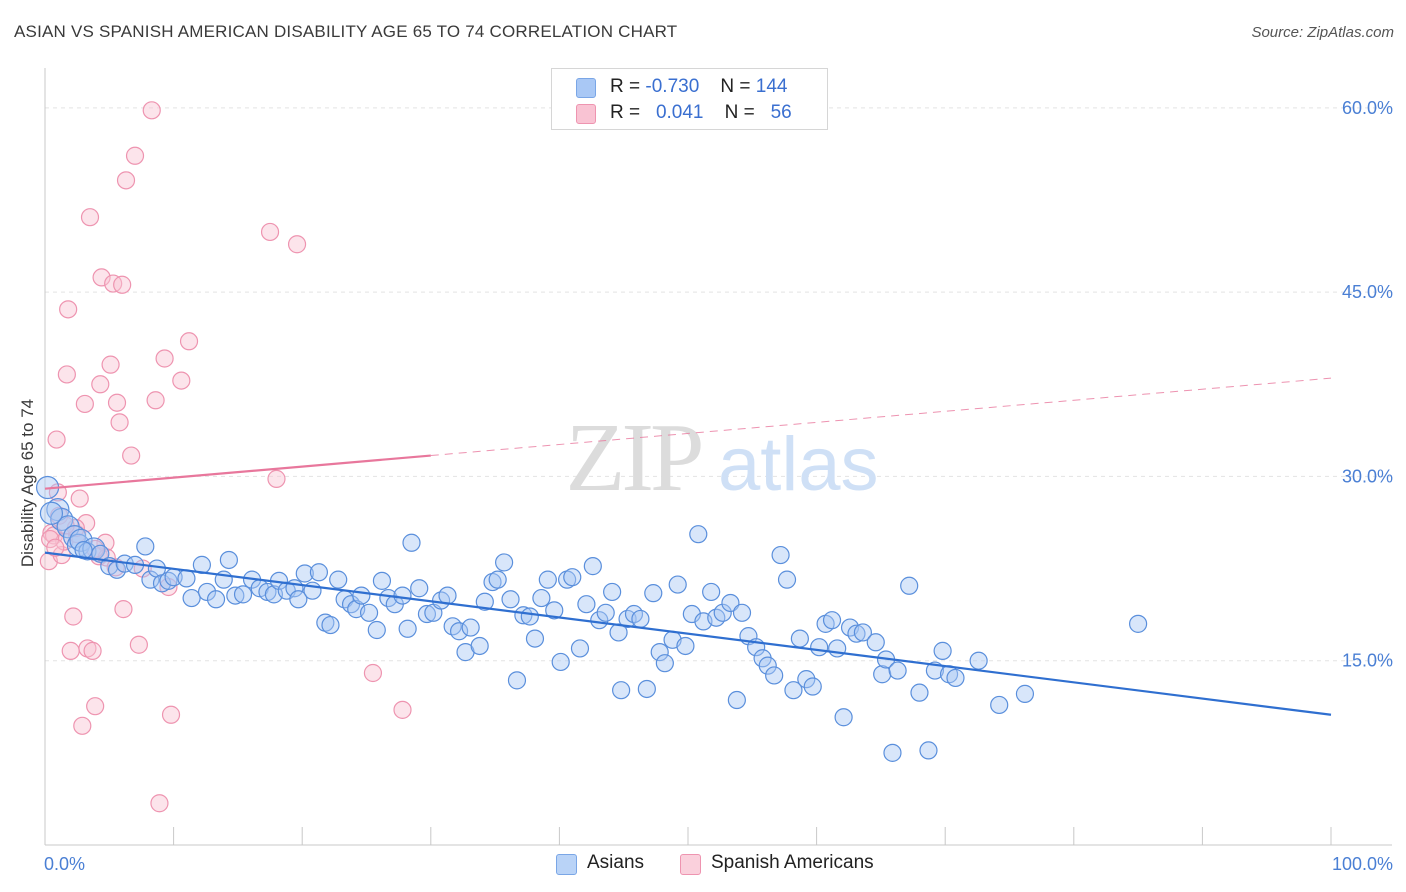 This screenshot has width=1406, height=892. I want to click on legend-r-value-asians: -0.730, so click(672, 86).